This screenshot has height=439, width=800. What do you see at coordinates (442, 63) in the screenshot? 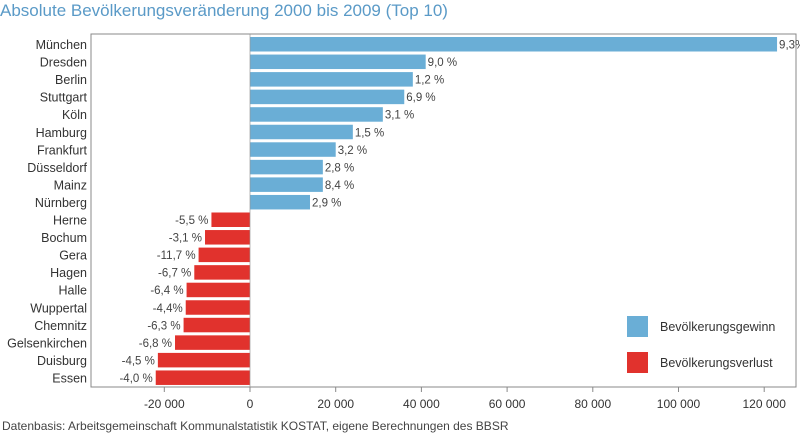
I see `value-label-1: 9,0 %` at bounding box center [442, 63].